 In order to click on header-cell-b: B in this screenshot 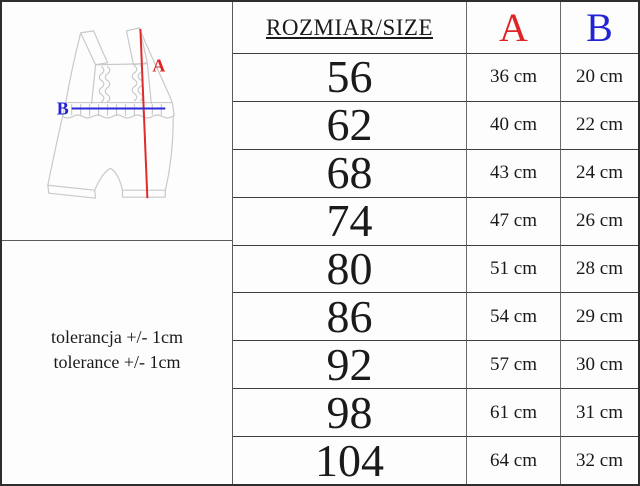, I will do `click(599, 27)`.